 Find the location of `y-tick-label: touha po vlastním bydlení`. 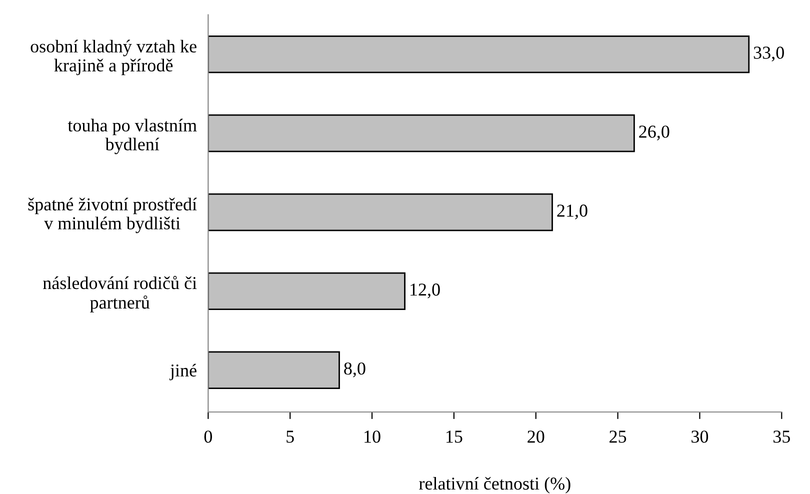

y-tick-label: touha po vlastním bydlení is located at coordinates (132, 136).